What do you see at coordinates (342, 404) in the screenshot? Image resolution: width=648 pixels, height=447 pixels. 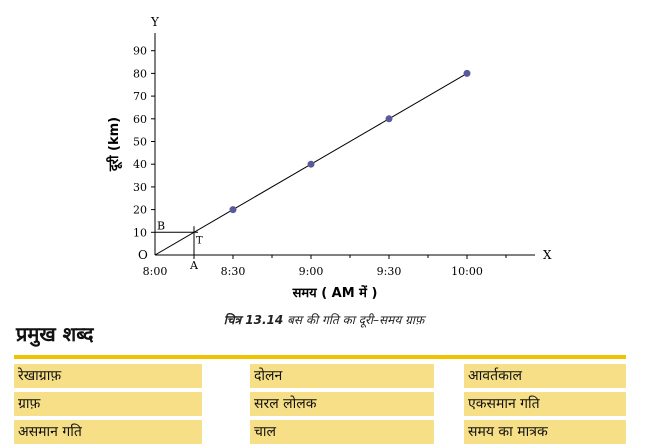 I see `keyword-cell: सरल लोलक` at bounding box center [342, 404].